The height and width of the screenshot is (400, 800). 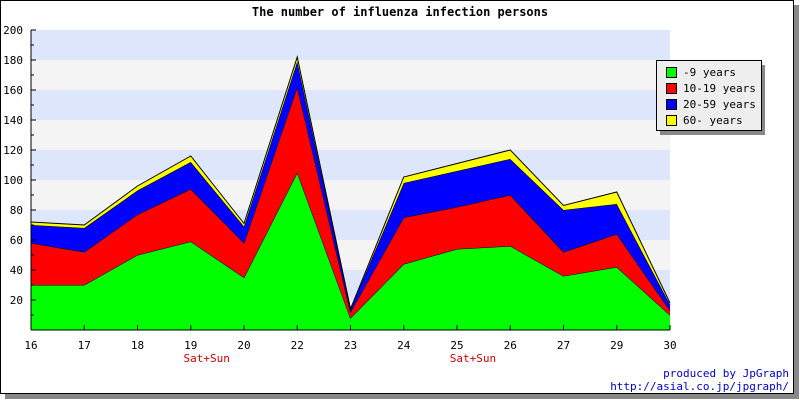 I want to click on x-tick-label: 18, so click(x=137, y=345).